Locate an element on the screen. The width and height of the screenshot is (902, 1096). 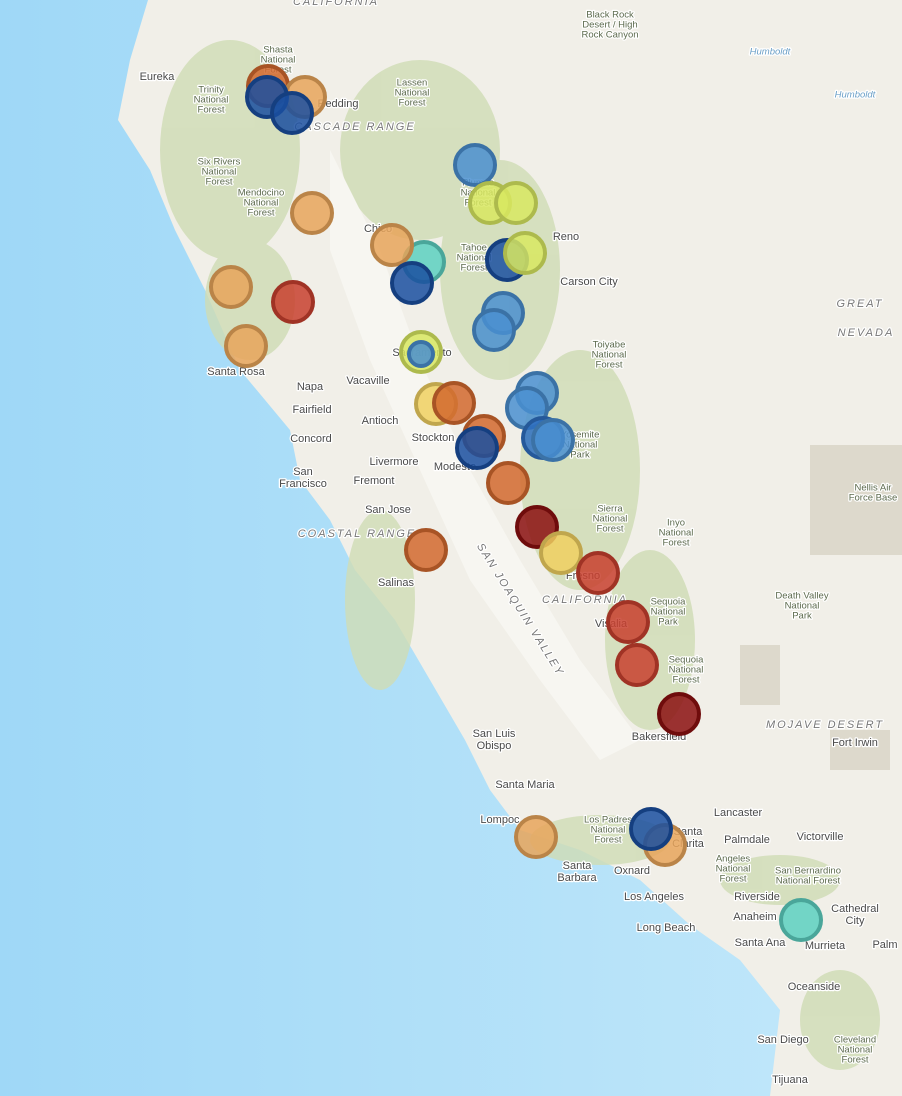
place-name: CASCADE RANGE is located at coordinates (354, 127).